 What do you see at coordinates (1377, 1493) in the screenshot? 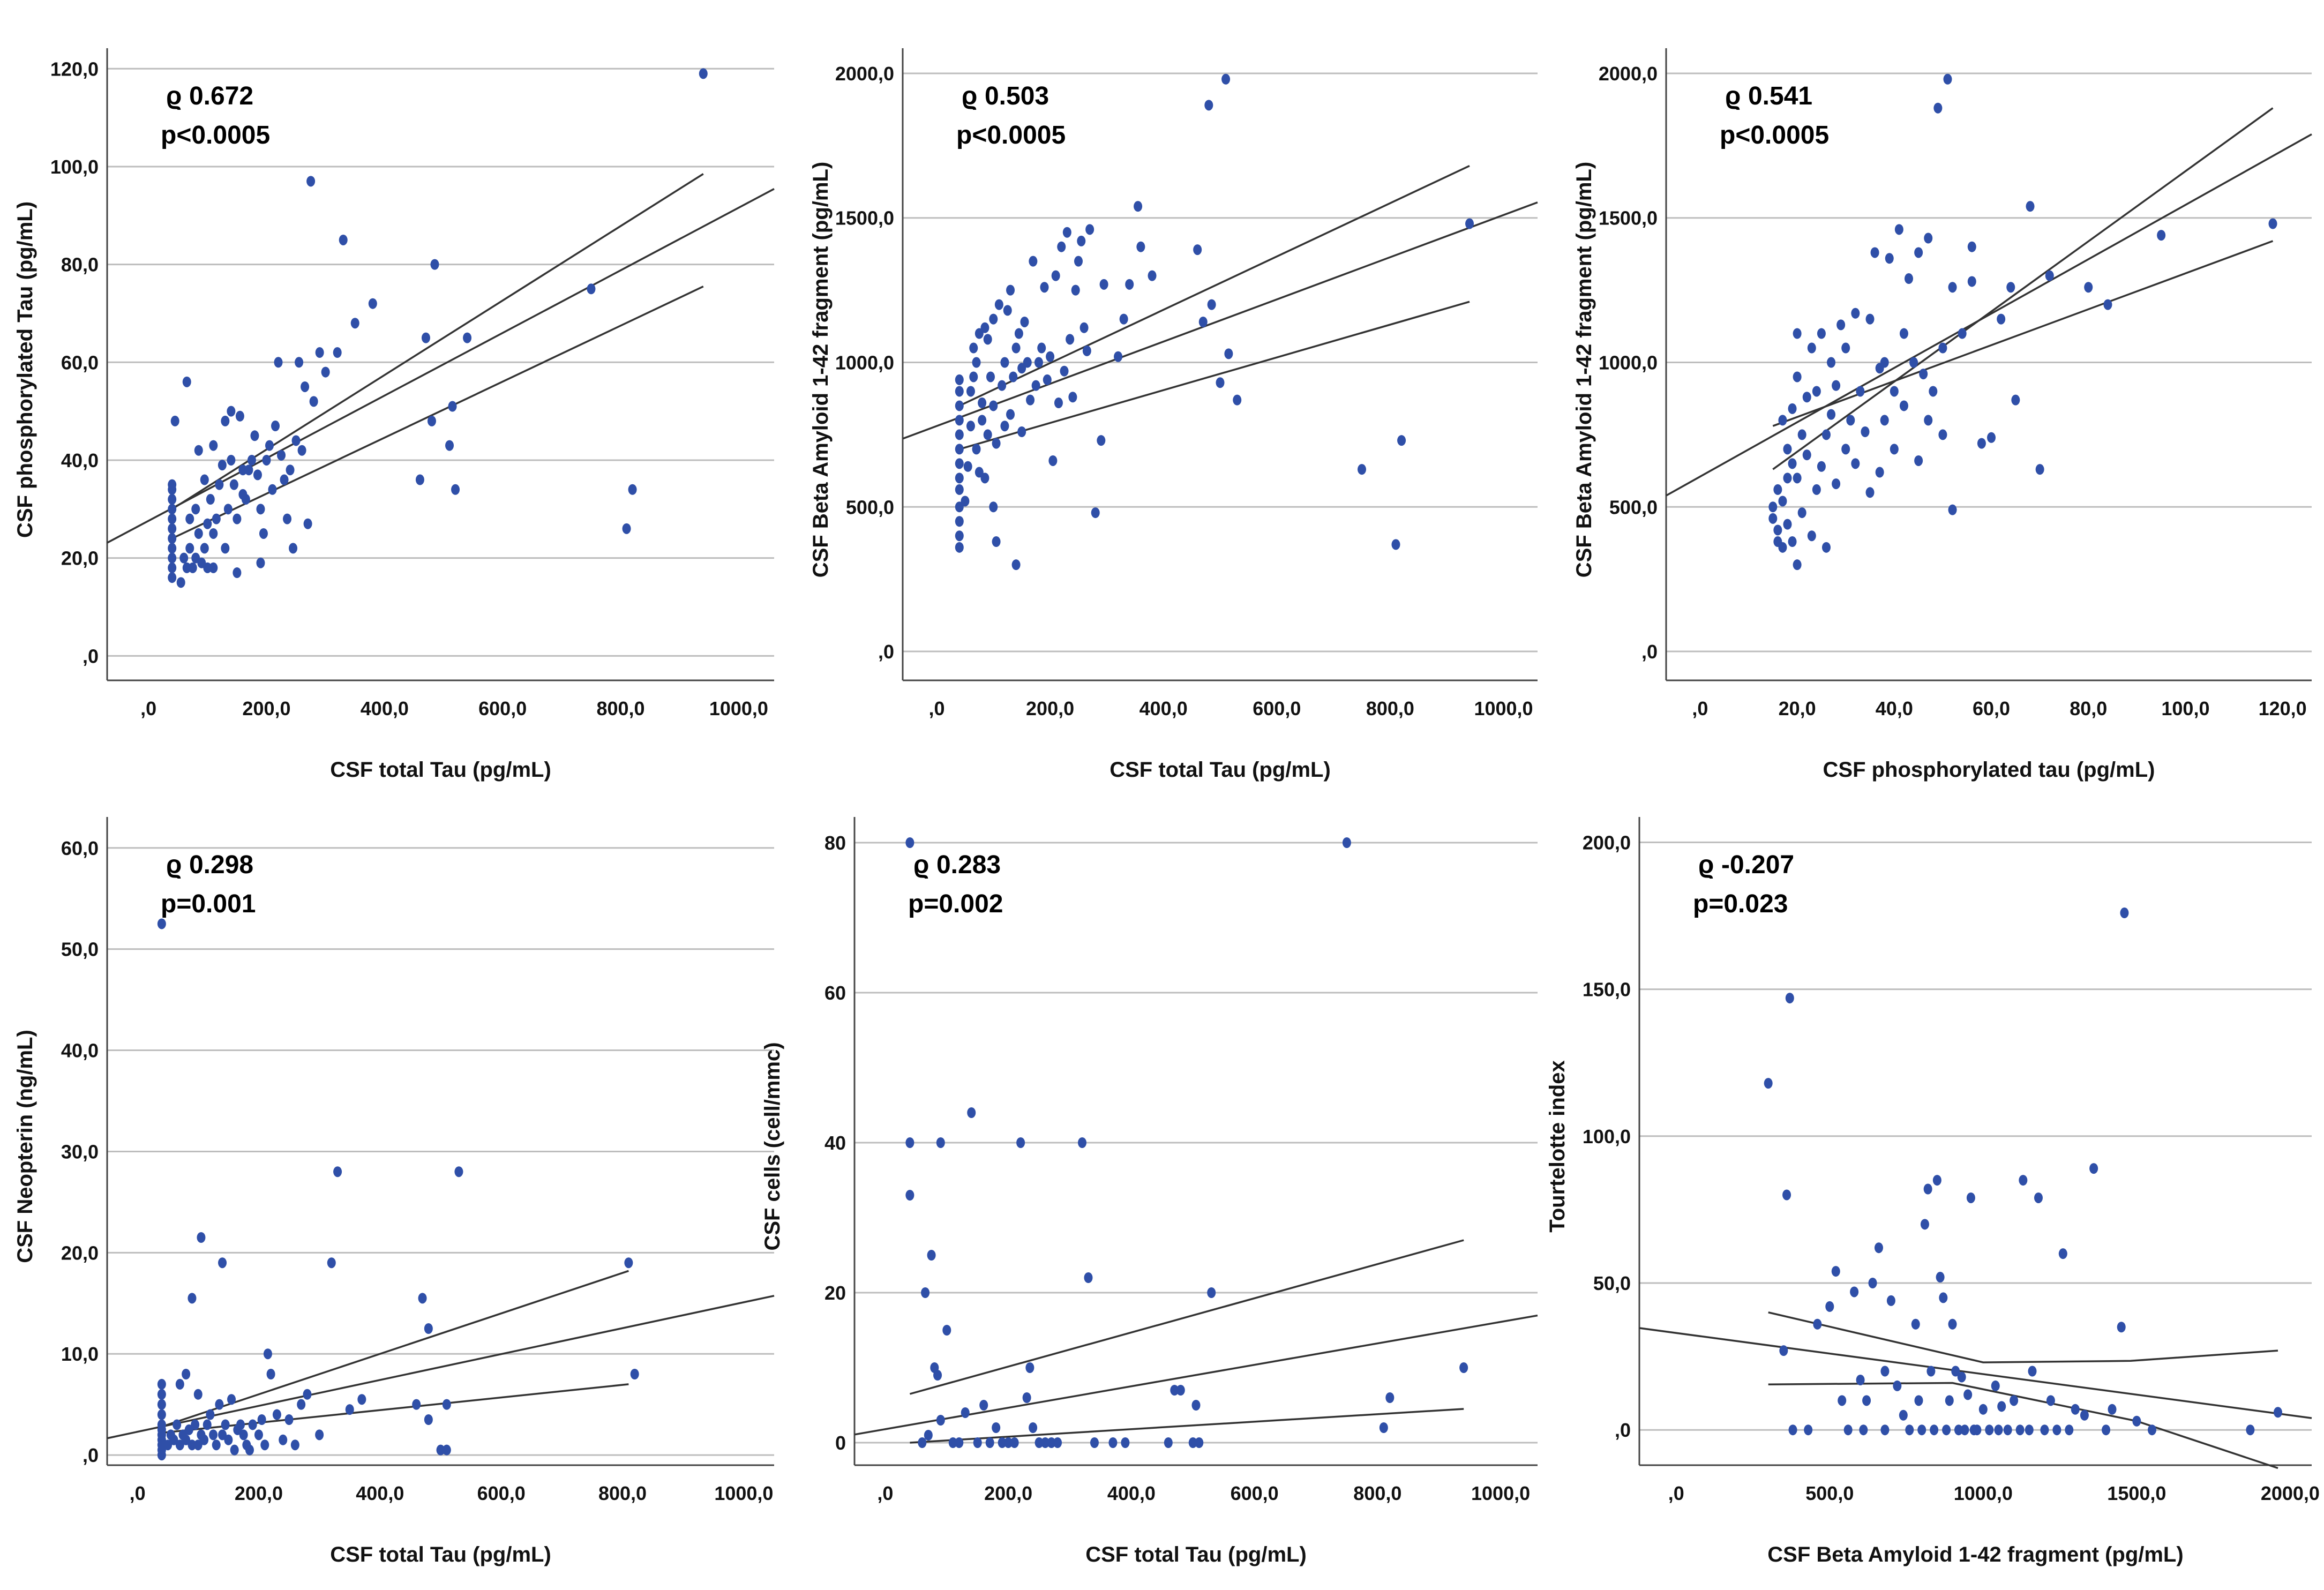
I see `x-tick-label: 800,0` at bounding box center [1377, 1493].